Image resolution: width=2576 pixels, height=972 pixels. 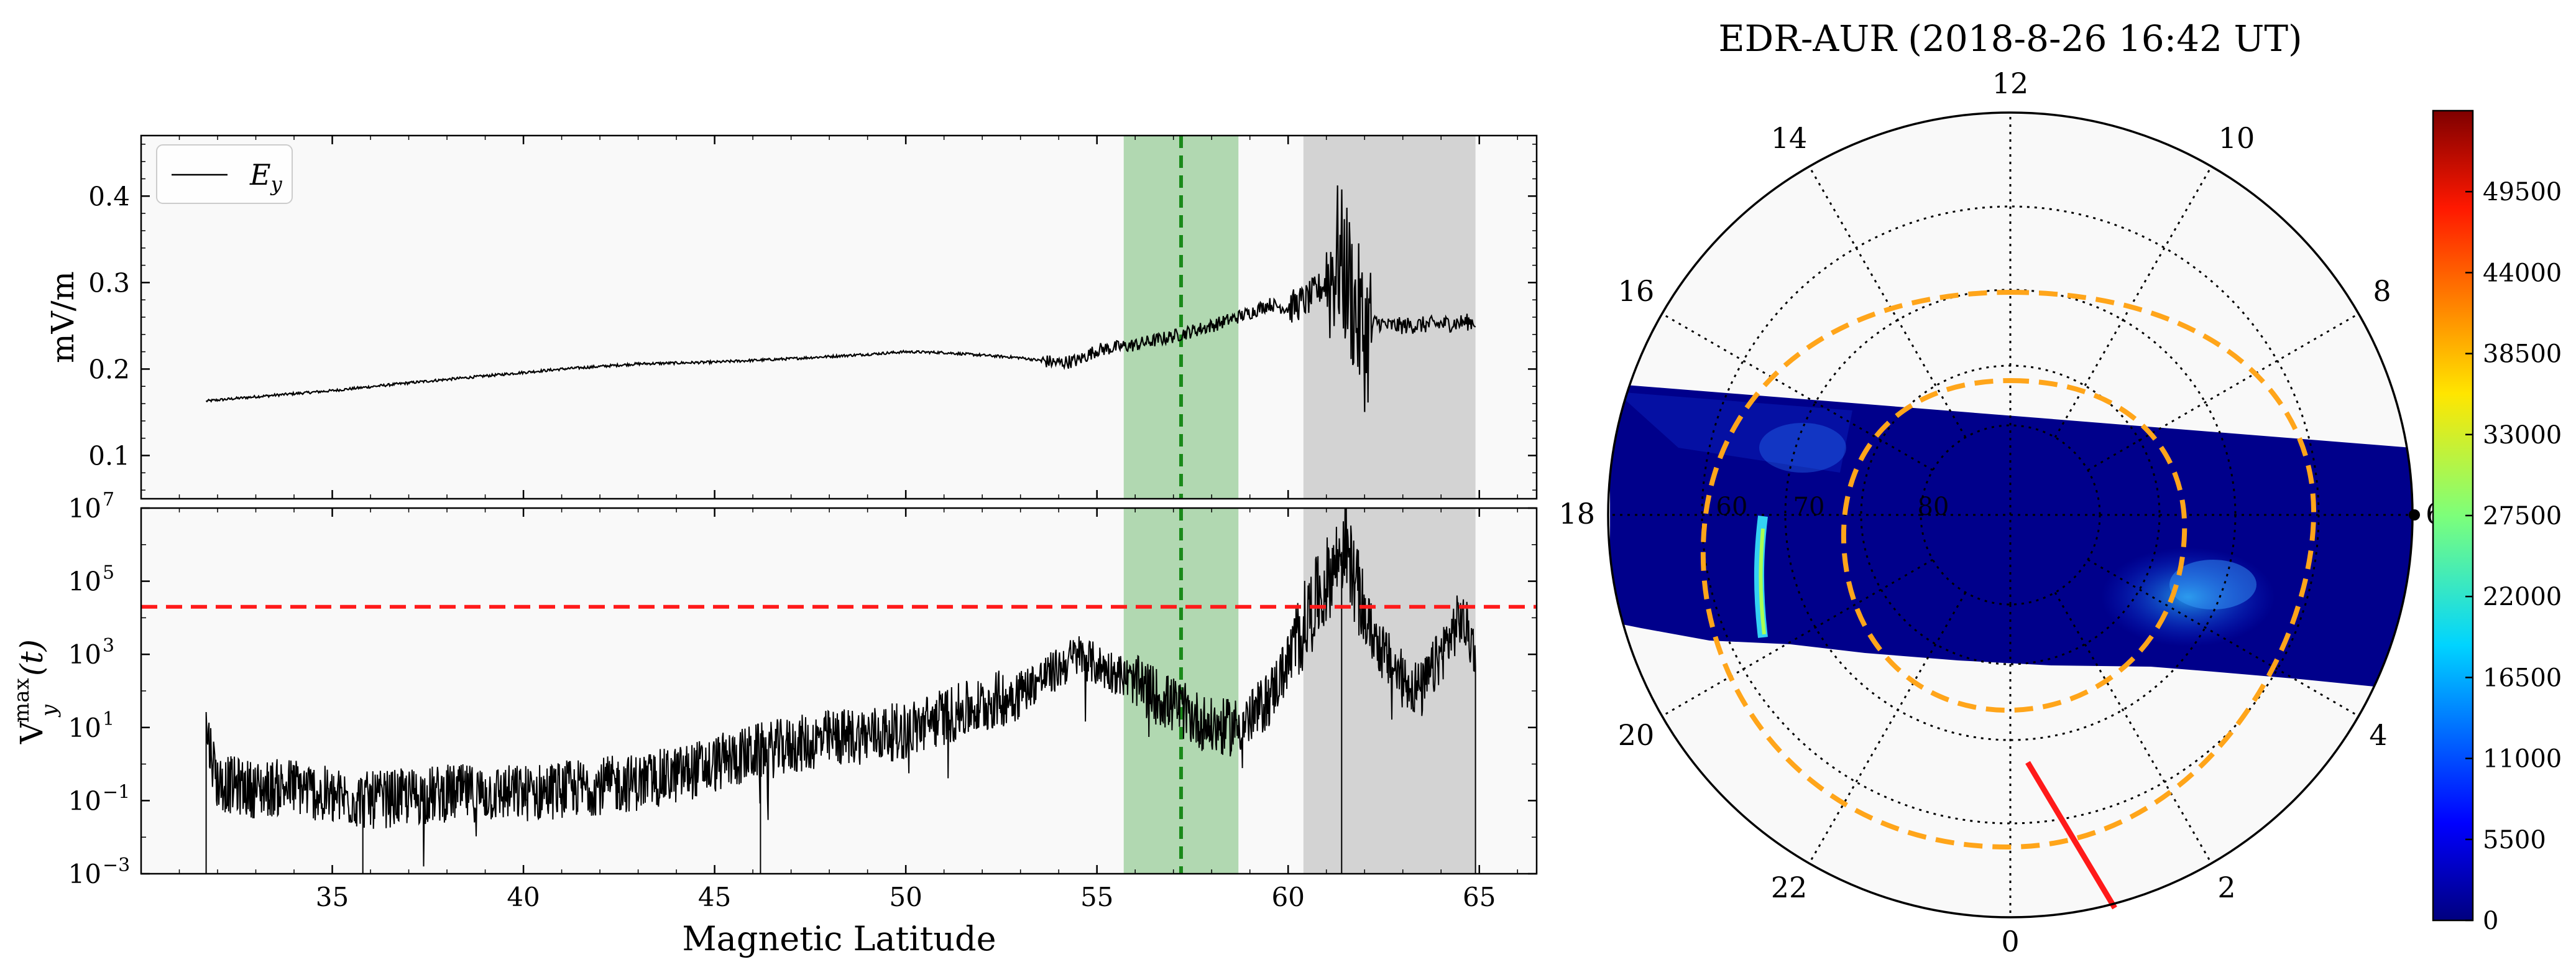 I want to click on colorbar-tick-label-5: 27500, so click(x=2522, y=516).